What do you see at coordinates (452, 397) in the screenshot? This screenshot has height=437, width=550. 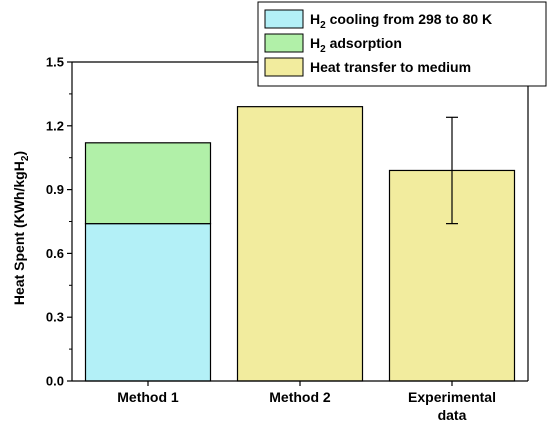 I see `x-tick-label: Experimental` at bounding box center [452, 397].